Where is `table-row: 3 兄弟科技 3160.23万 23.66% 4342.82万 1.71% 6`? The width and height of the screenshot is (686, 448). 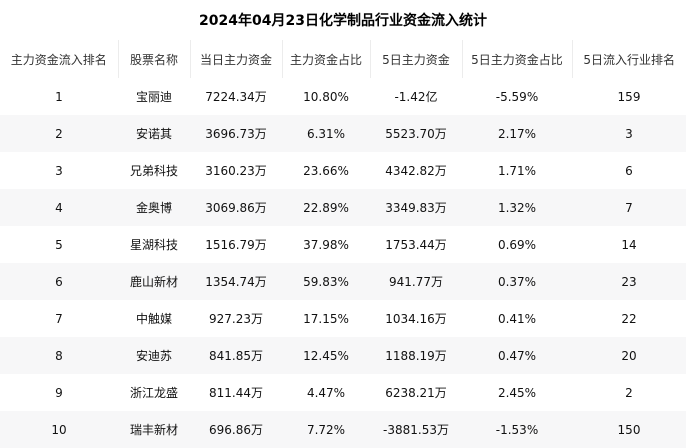
table-row: 3 兄弟科技 3160.23万 23.66% 4342.82万 1.71% 6 is located at coordinates (343, 170).